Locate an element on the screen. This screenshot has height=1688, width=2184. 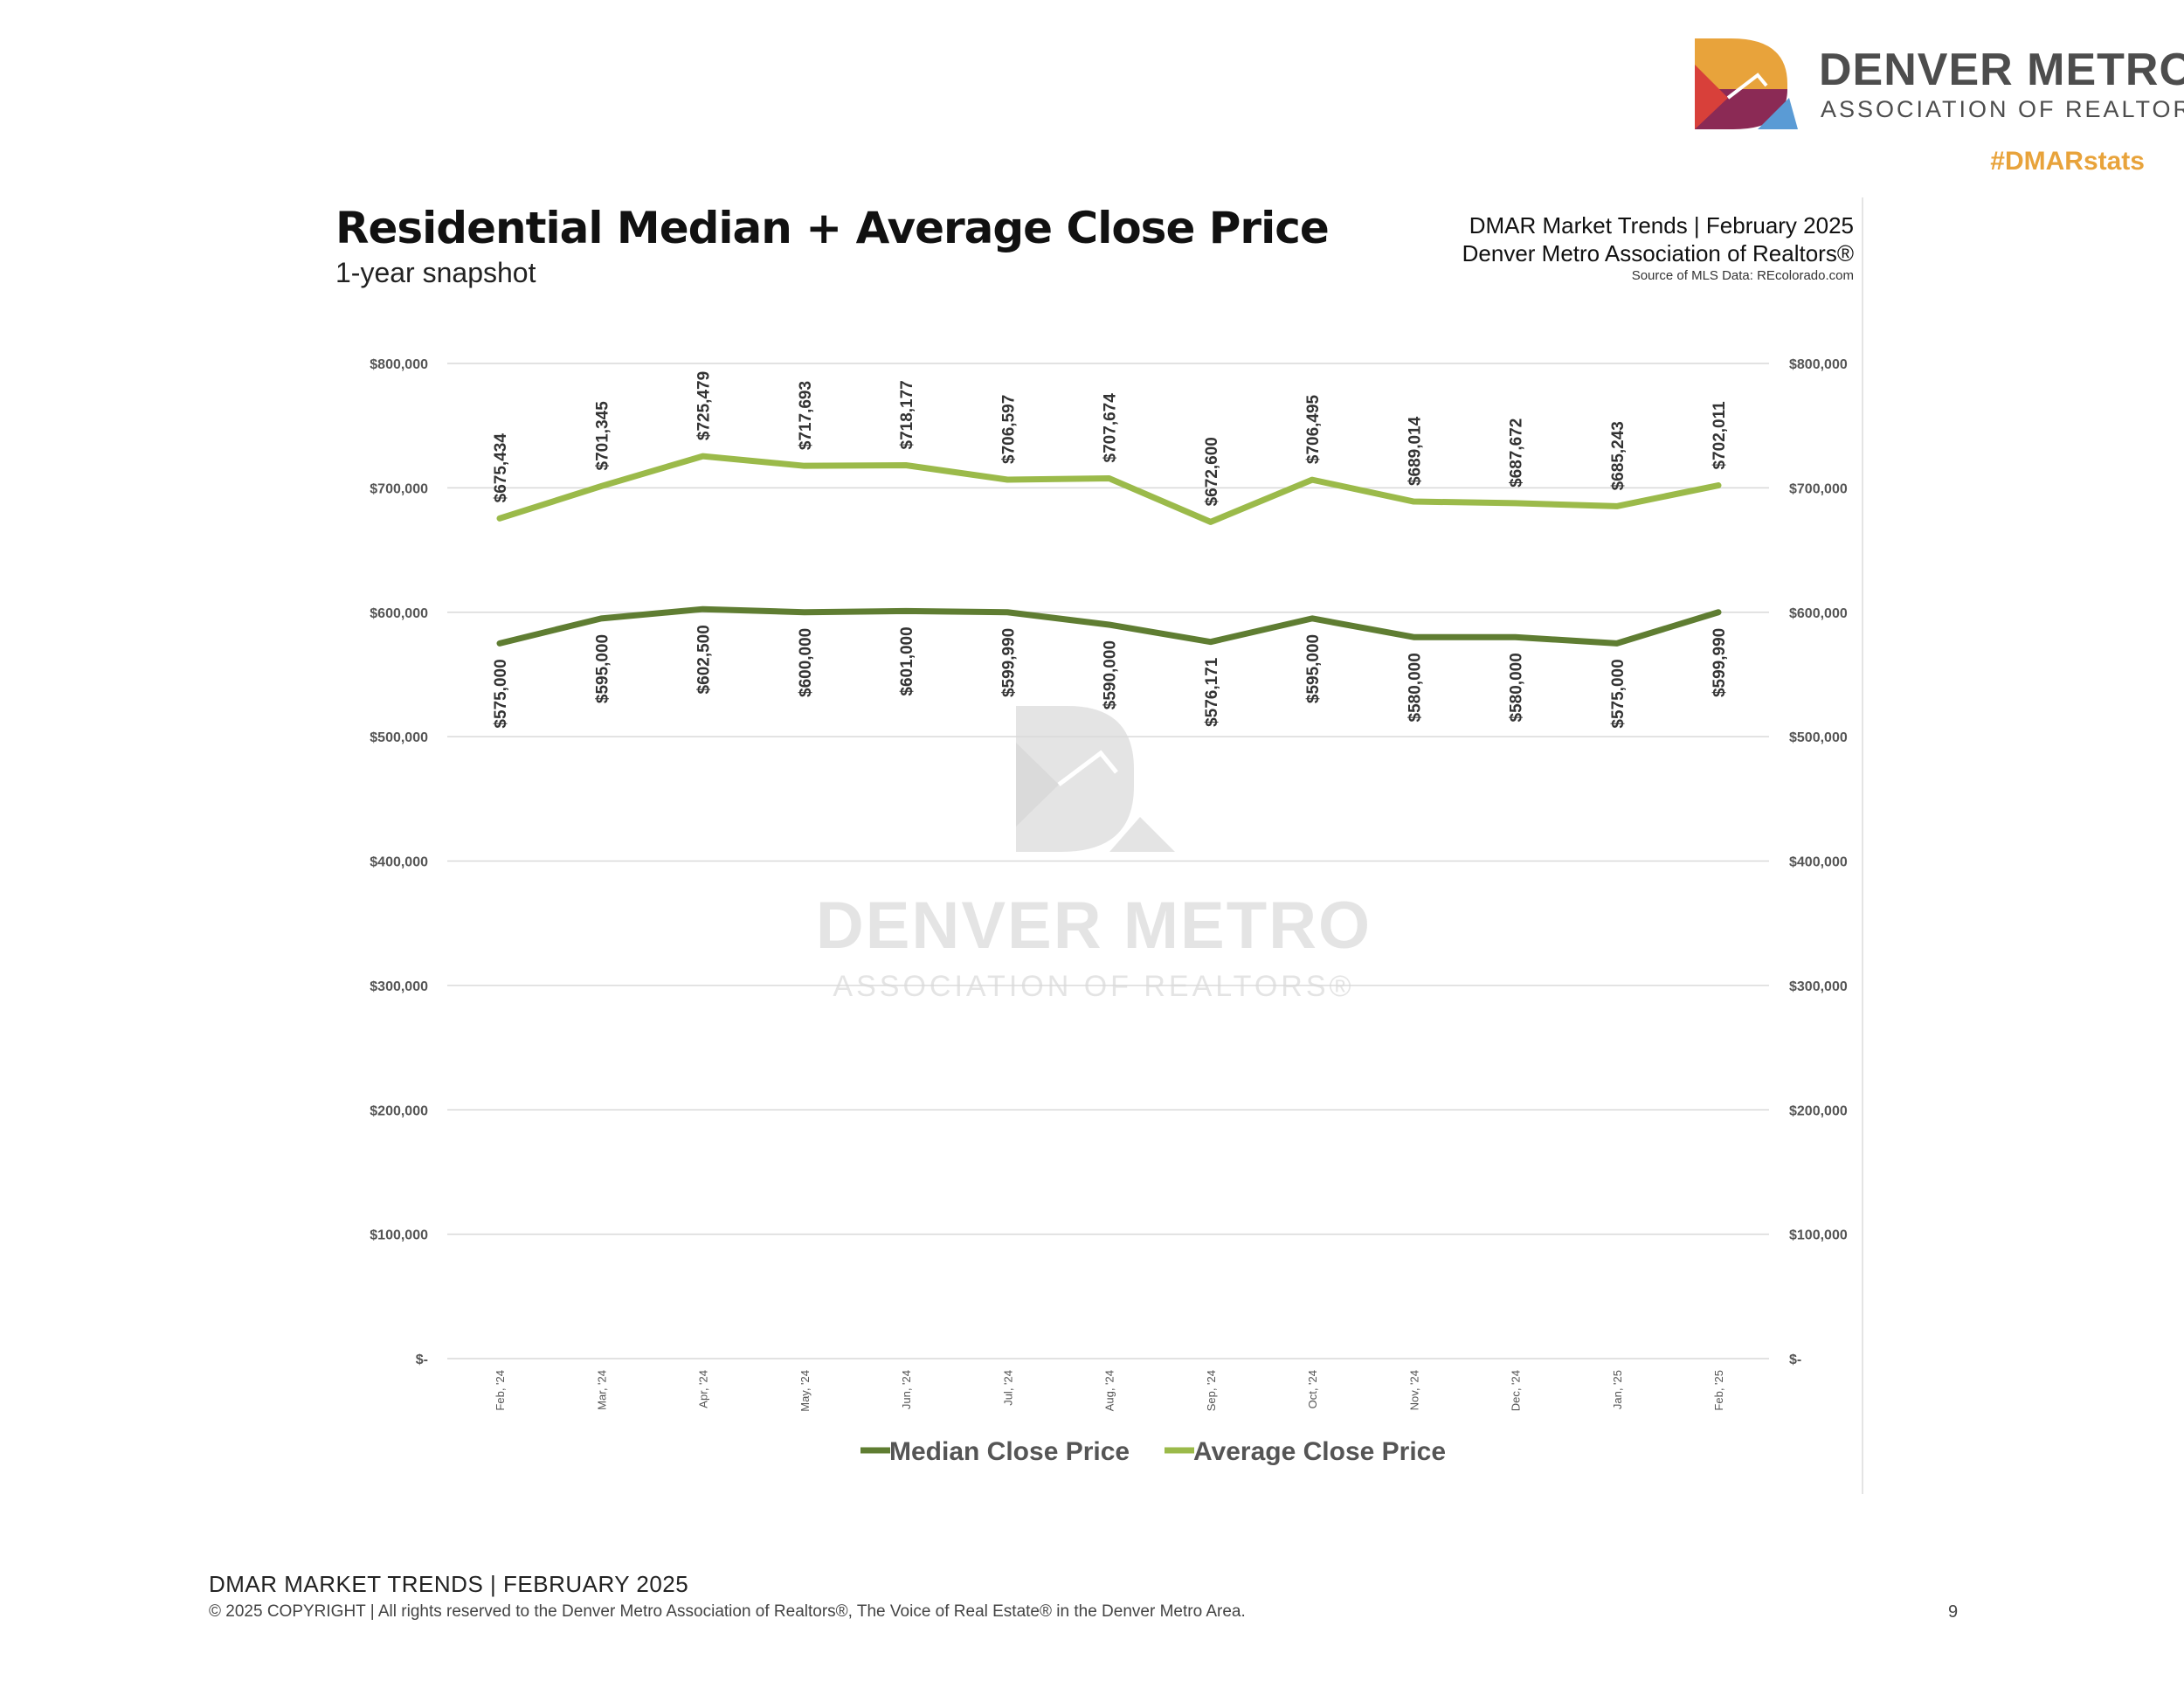
y-tick-label: $700,000 is located at coordinates (399, 488).